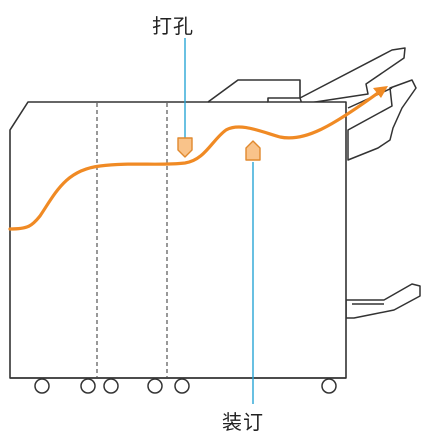  I want to click on wheels, so click(185, 386).